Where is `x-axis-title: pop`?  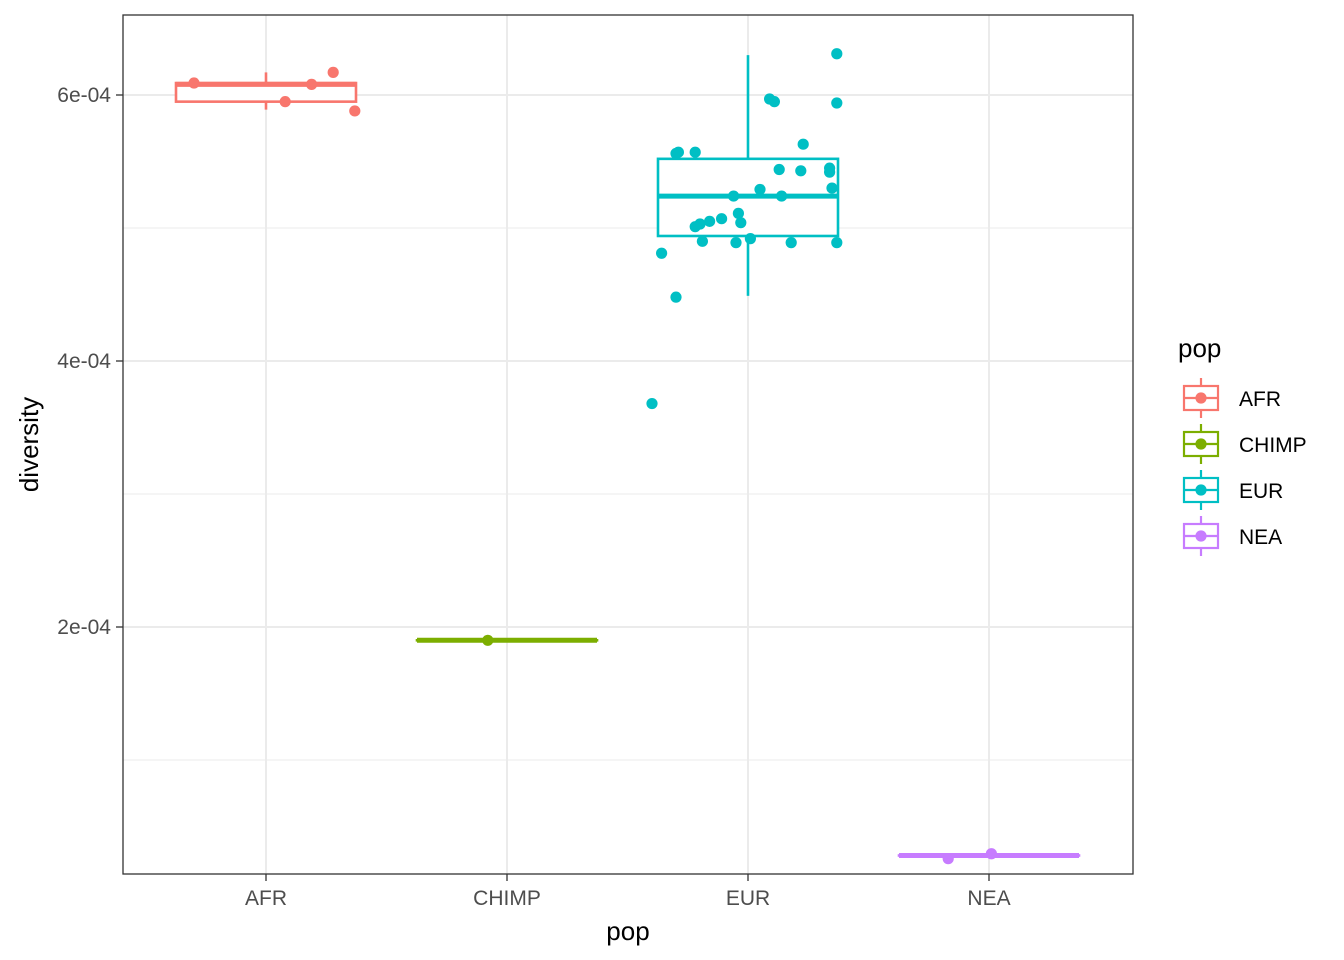 x-axis-title: pop is located at coordinates (627, 931).